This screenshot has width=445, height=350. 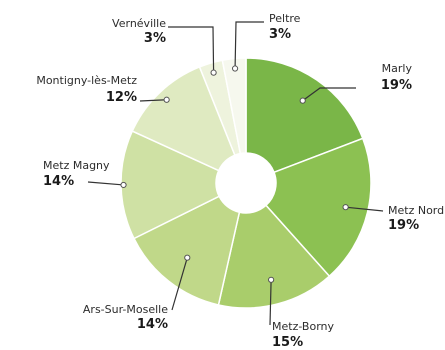 I want to click on label-ars-sur-moselle: Ars-Sur-Moselle 14%, so click(x=125, y=317).